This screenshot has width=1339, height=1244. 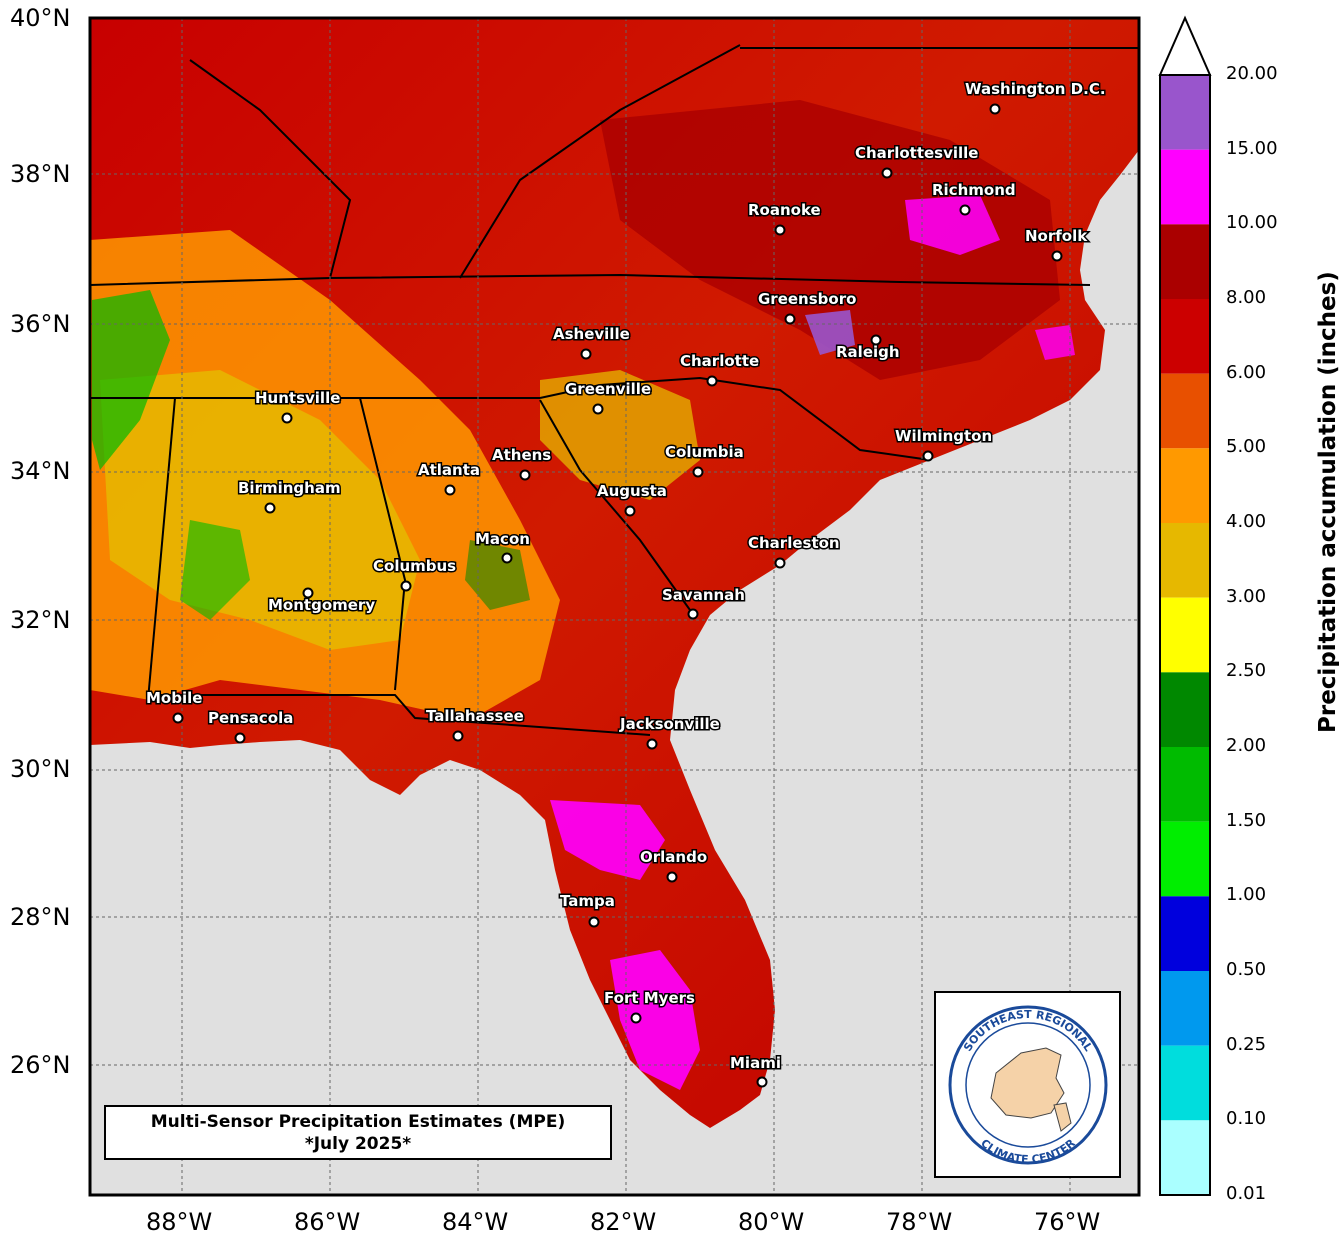 I want to click on colorbar-level-label: 2.00, so click(x=1246, y=745).